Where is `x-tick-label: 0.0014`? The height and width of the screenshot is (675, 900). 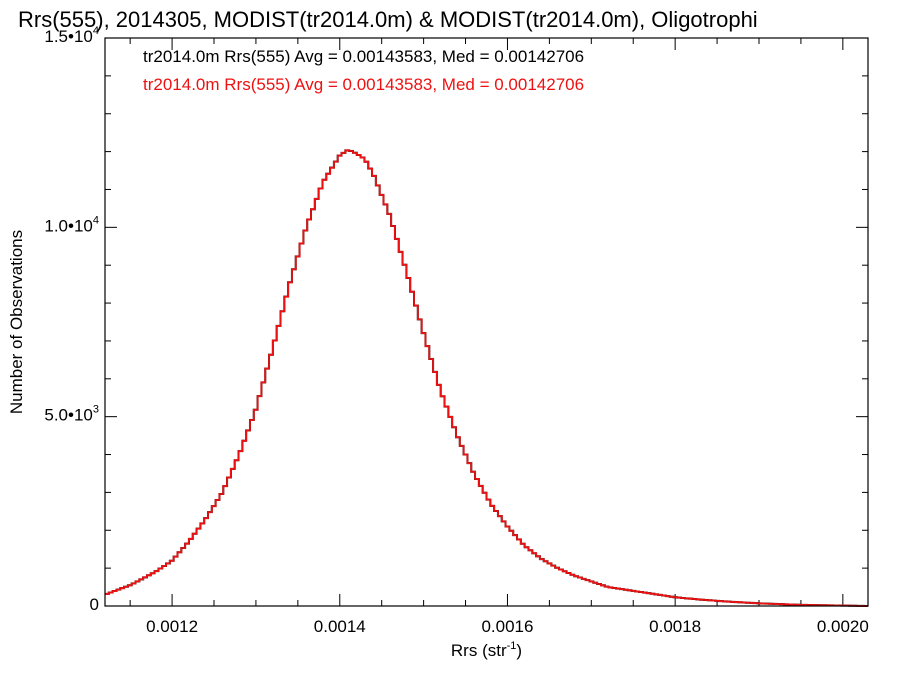
x-tick-label: 0.0014 is located at coordinates (340, 626).